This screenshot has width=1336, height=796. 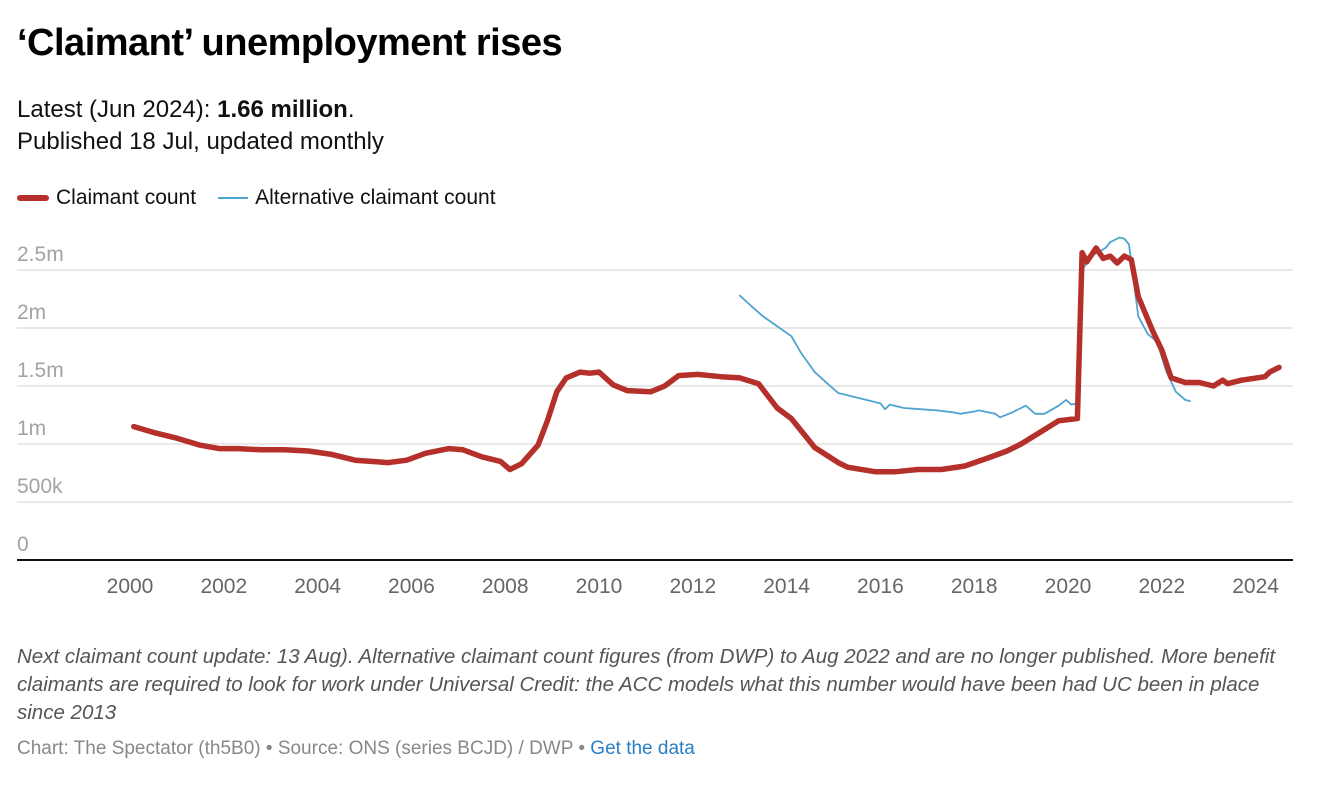 I want to click on y-tick-label: 2m, so click(x=31, y=312).